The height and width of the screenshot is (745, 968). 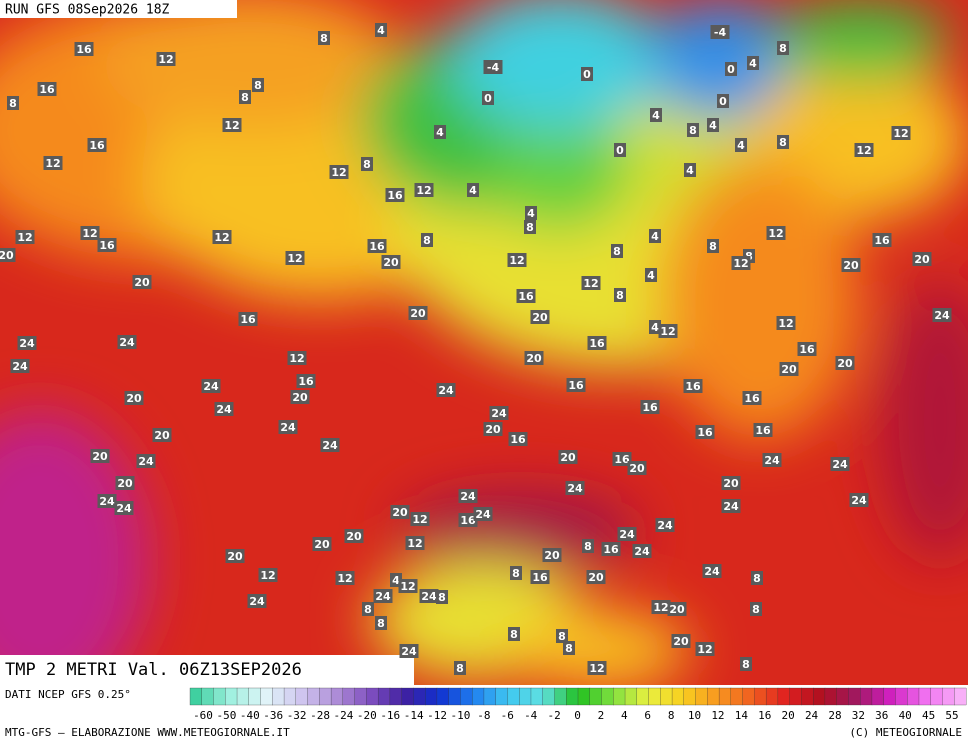 I want to click on scale-label: 24, so click(x=812, y=715).